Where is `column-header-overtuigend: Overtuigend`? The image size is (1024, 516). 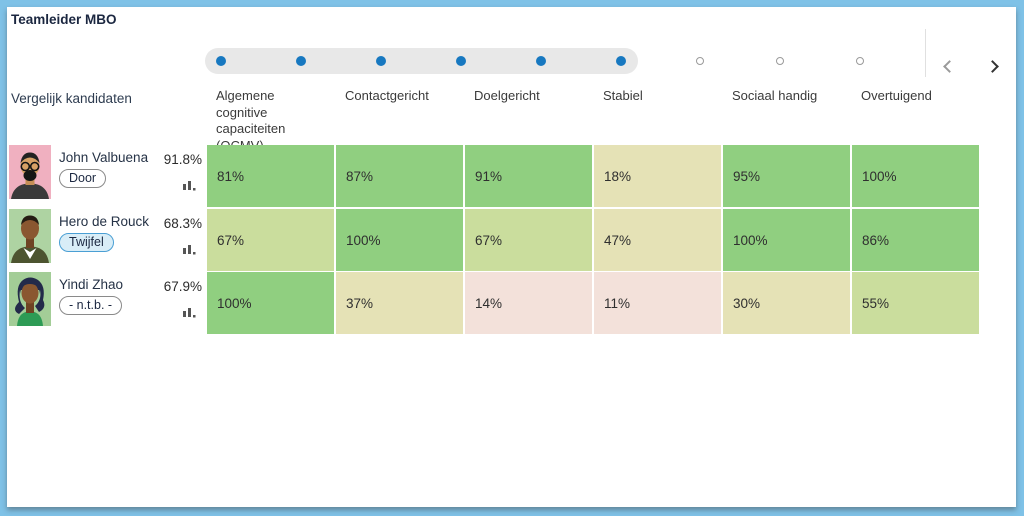 column-header-overtuigend: Overtuigend is located at coordinates (896, 95).